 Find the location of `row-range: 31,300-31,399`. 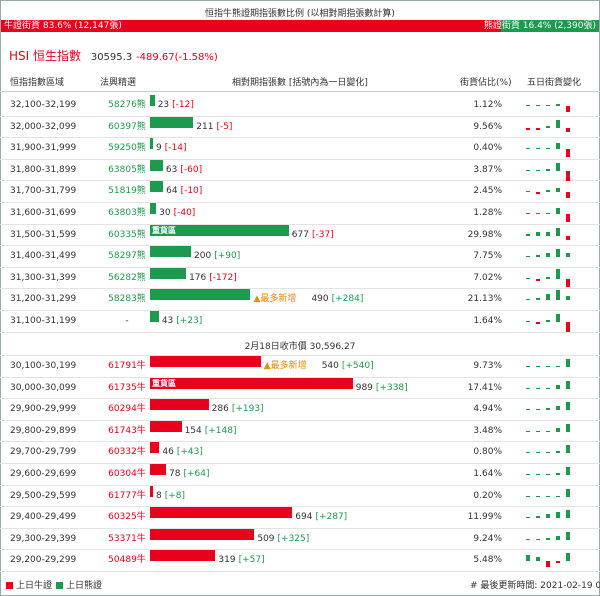

row-range: 31,300-31,399 is located at coordinates (43, 277).